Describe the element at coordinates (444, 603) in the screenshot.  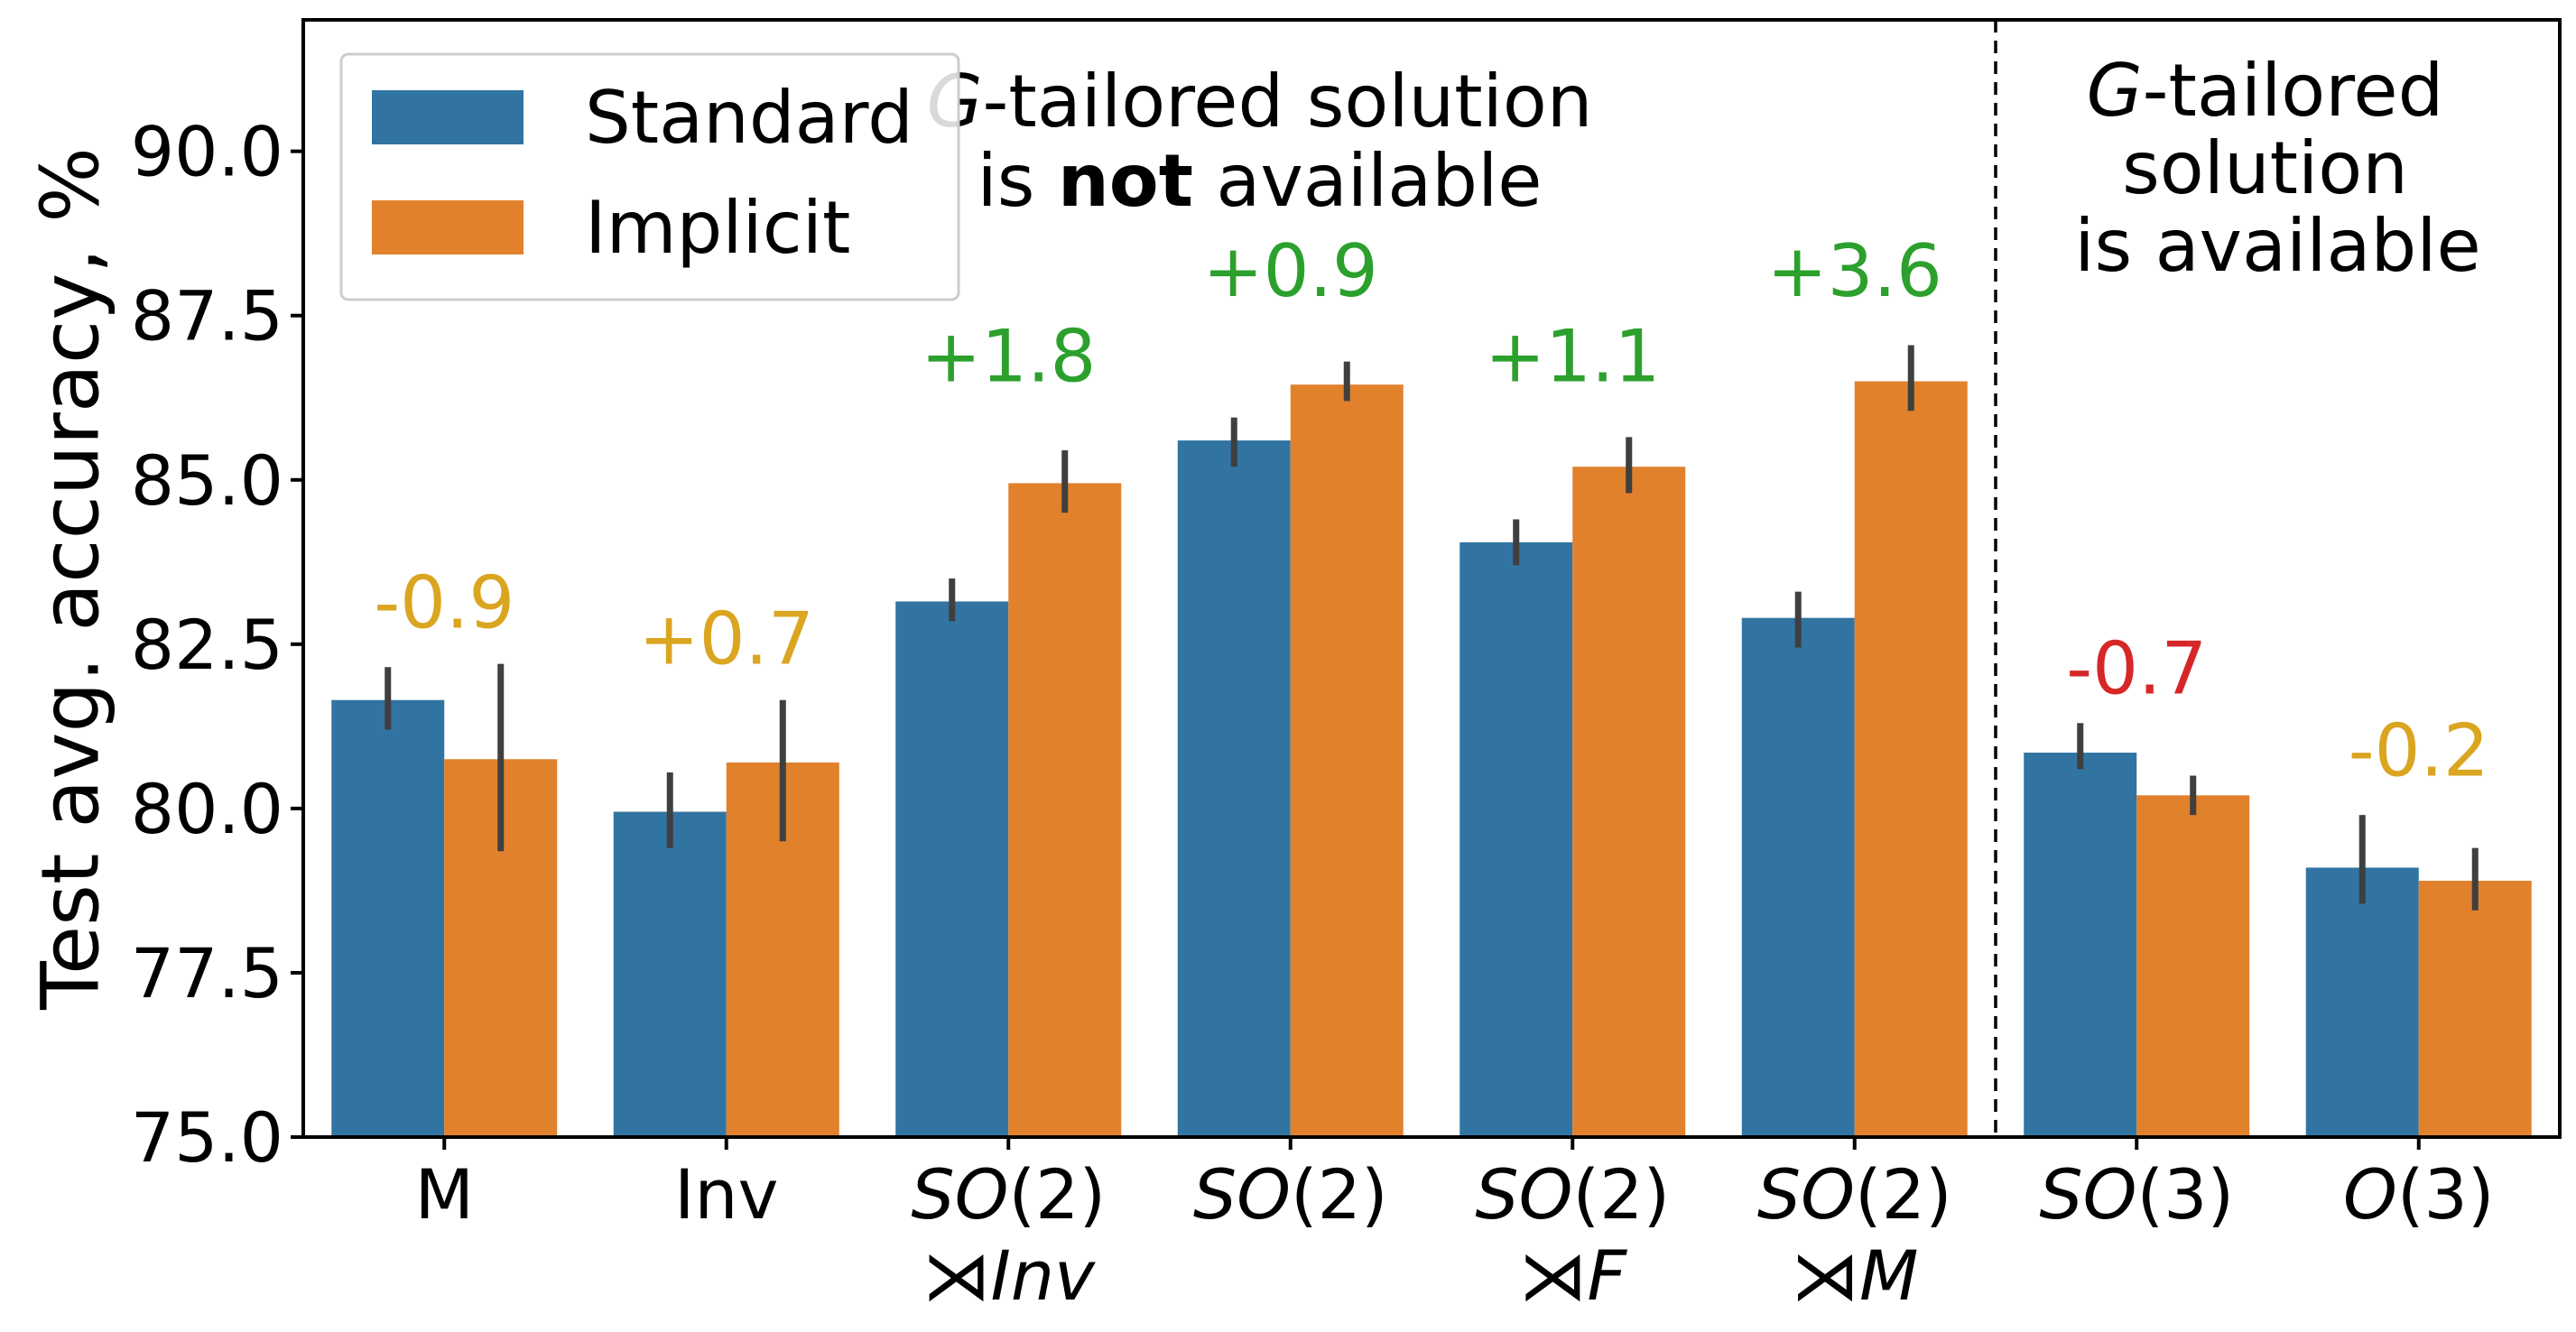
I see `delta-label: -0.9` at that location.